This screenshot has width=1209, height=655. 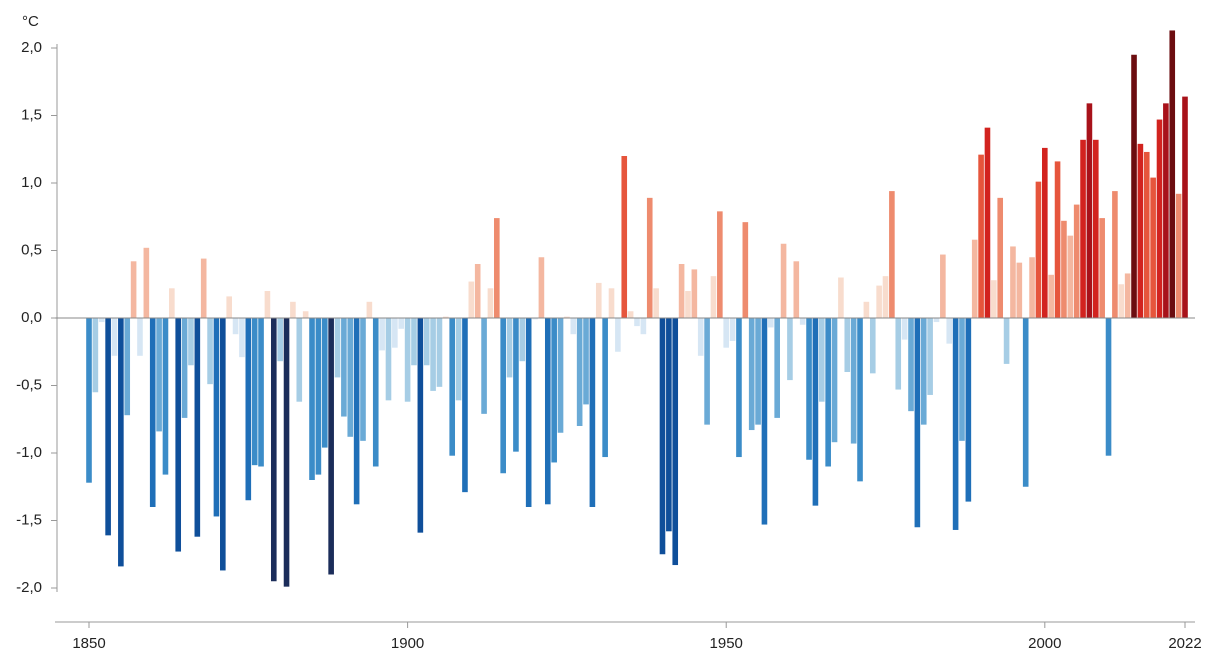 I want to click on y-tick-label: -0,5, so click(x=29, y=384).